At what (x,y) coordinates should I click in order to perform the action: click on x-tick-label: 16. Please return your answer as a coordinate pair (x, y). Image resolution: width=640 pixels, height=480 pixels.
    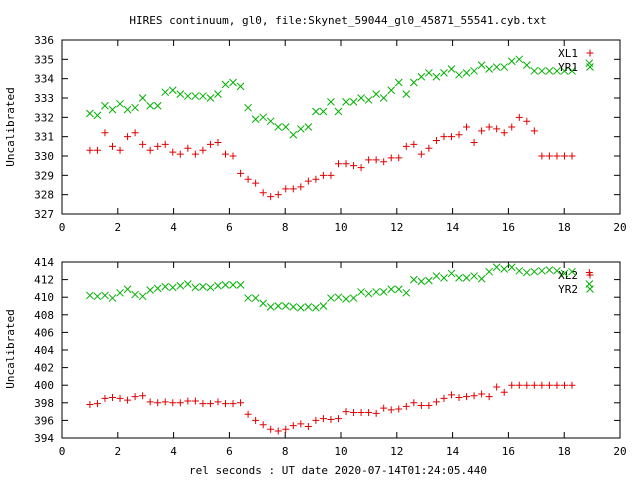
    Looking at the image, I should click on (508, 227).